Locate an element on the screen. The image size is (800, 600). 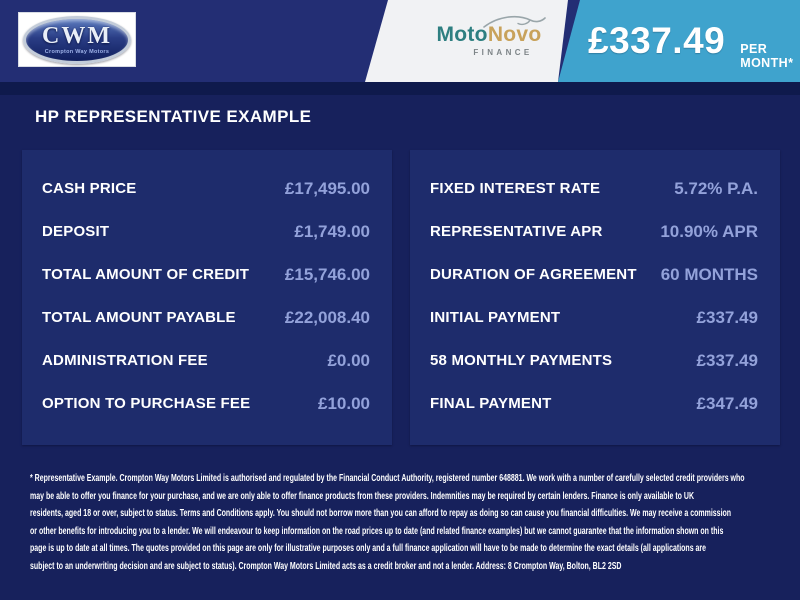
monthly-price-amount: £337.49 is located at coordinates (657, 40).